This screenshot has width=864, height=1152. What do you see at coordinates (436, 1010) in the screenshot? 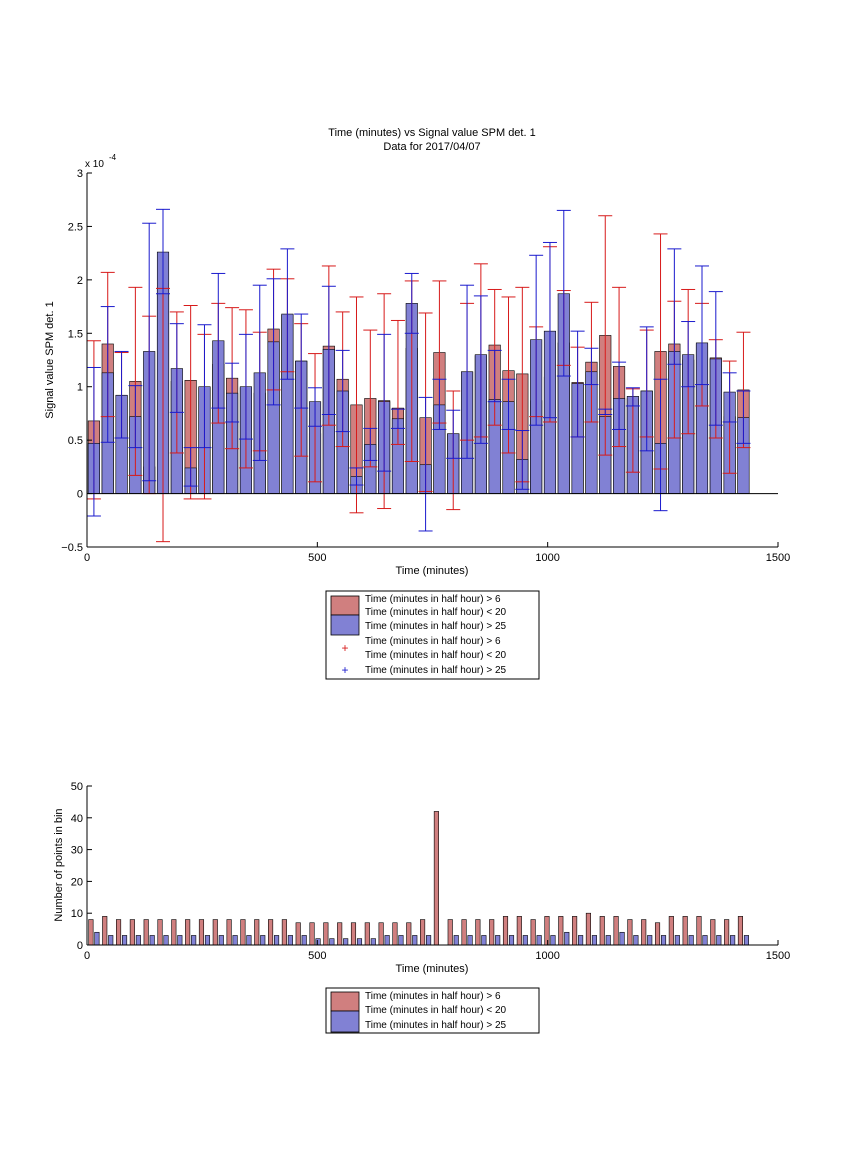
I see `legend2-label-a2: Time (minutes in half hour) < 20` at bounding box center [436, 1010].